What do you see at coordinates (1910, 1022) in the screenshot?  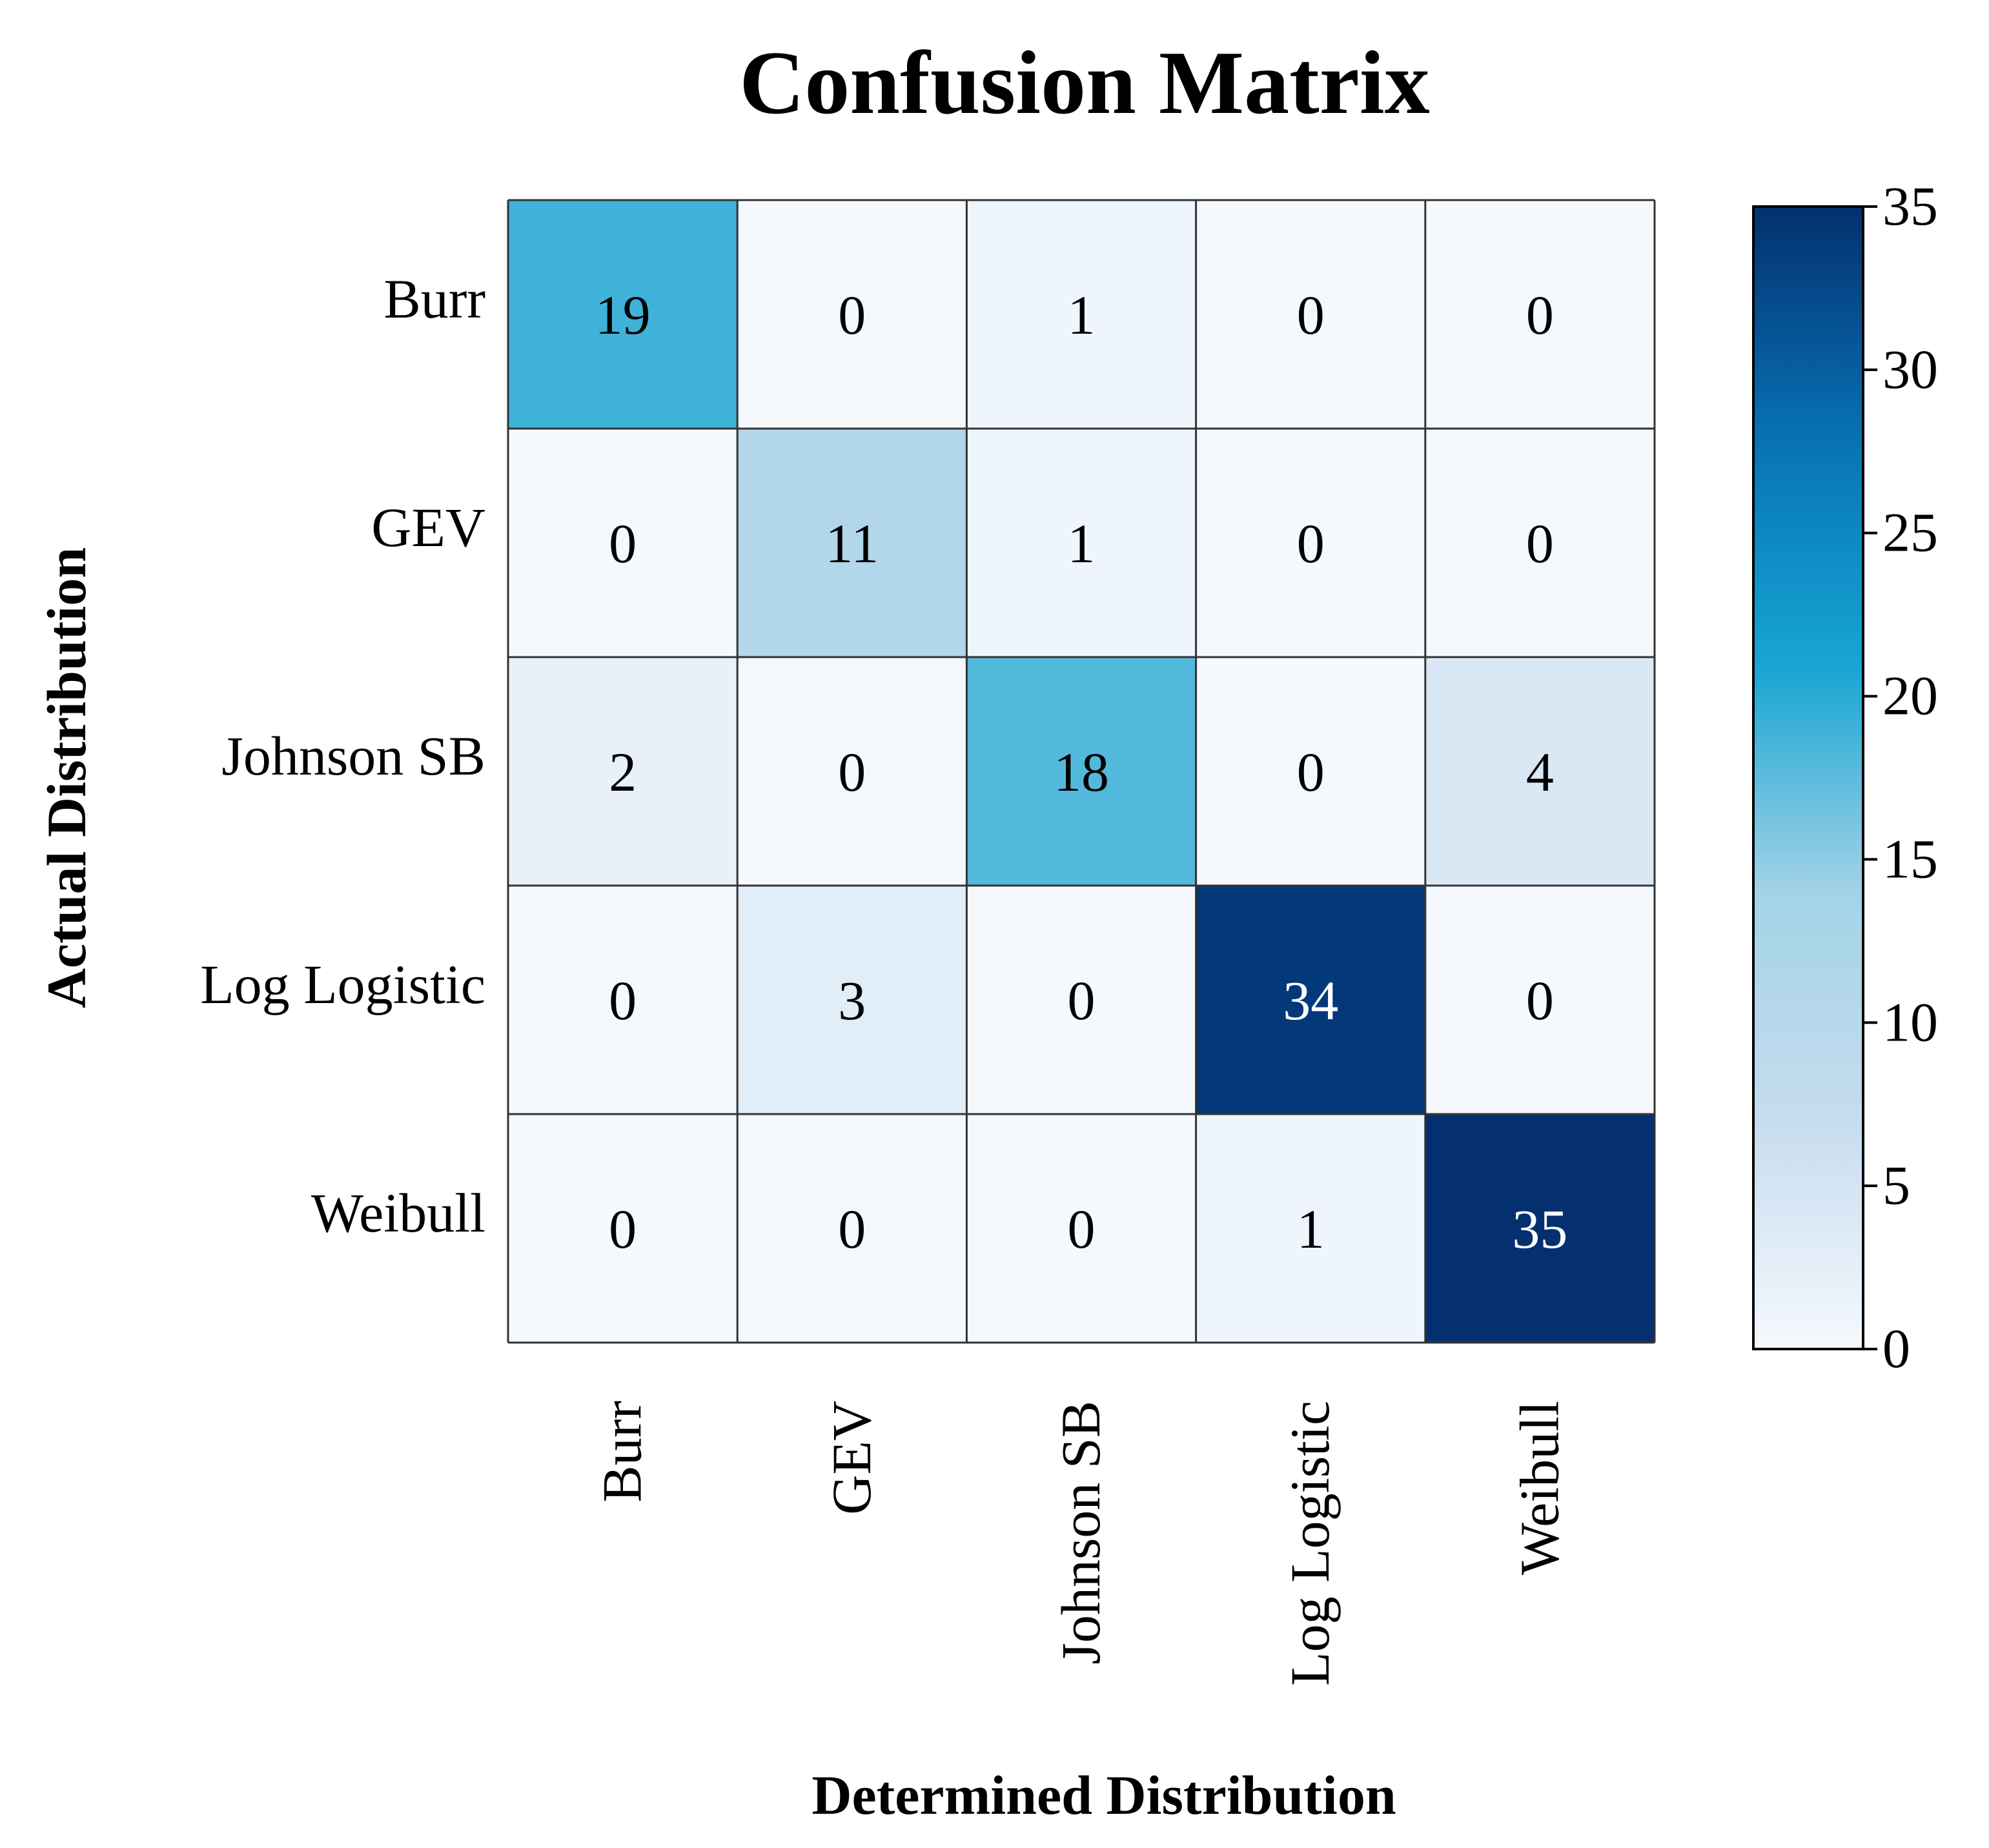 I see `colorbar-tick-label: 10` at bounding box center [1910, 1022].